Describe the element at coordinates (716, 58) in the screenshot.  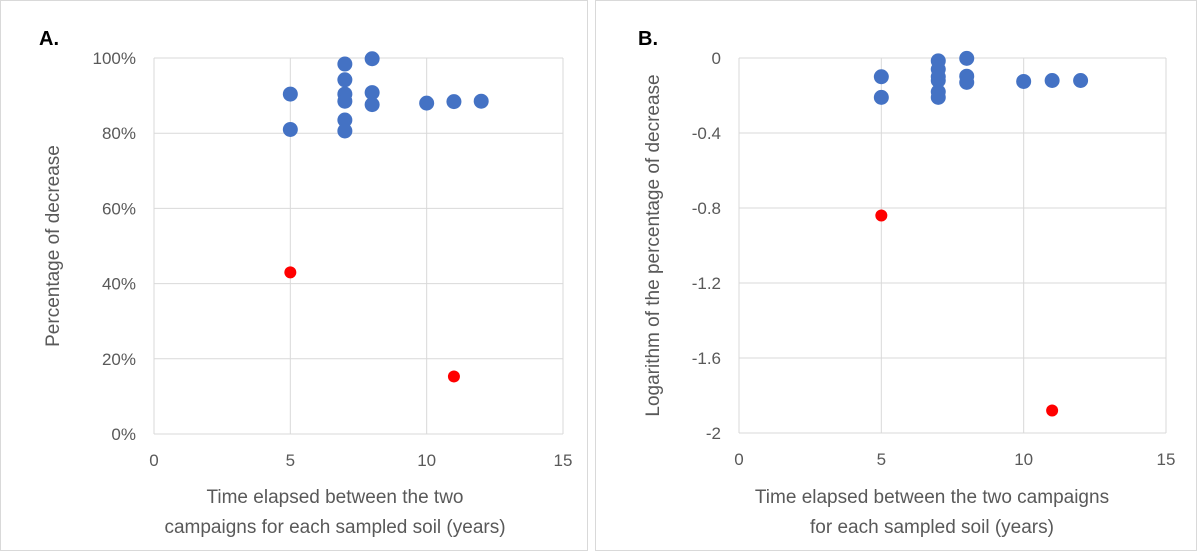
I see `y-tick-label: 0` at that location.